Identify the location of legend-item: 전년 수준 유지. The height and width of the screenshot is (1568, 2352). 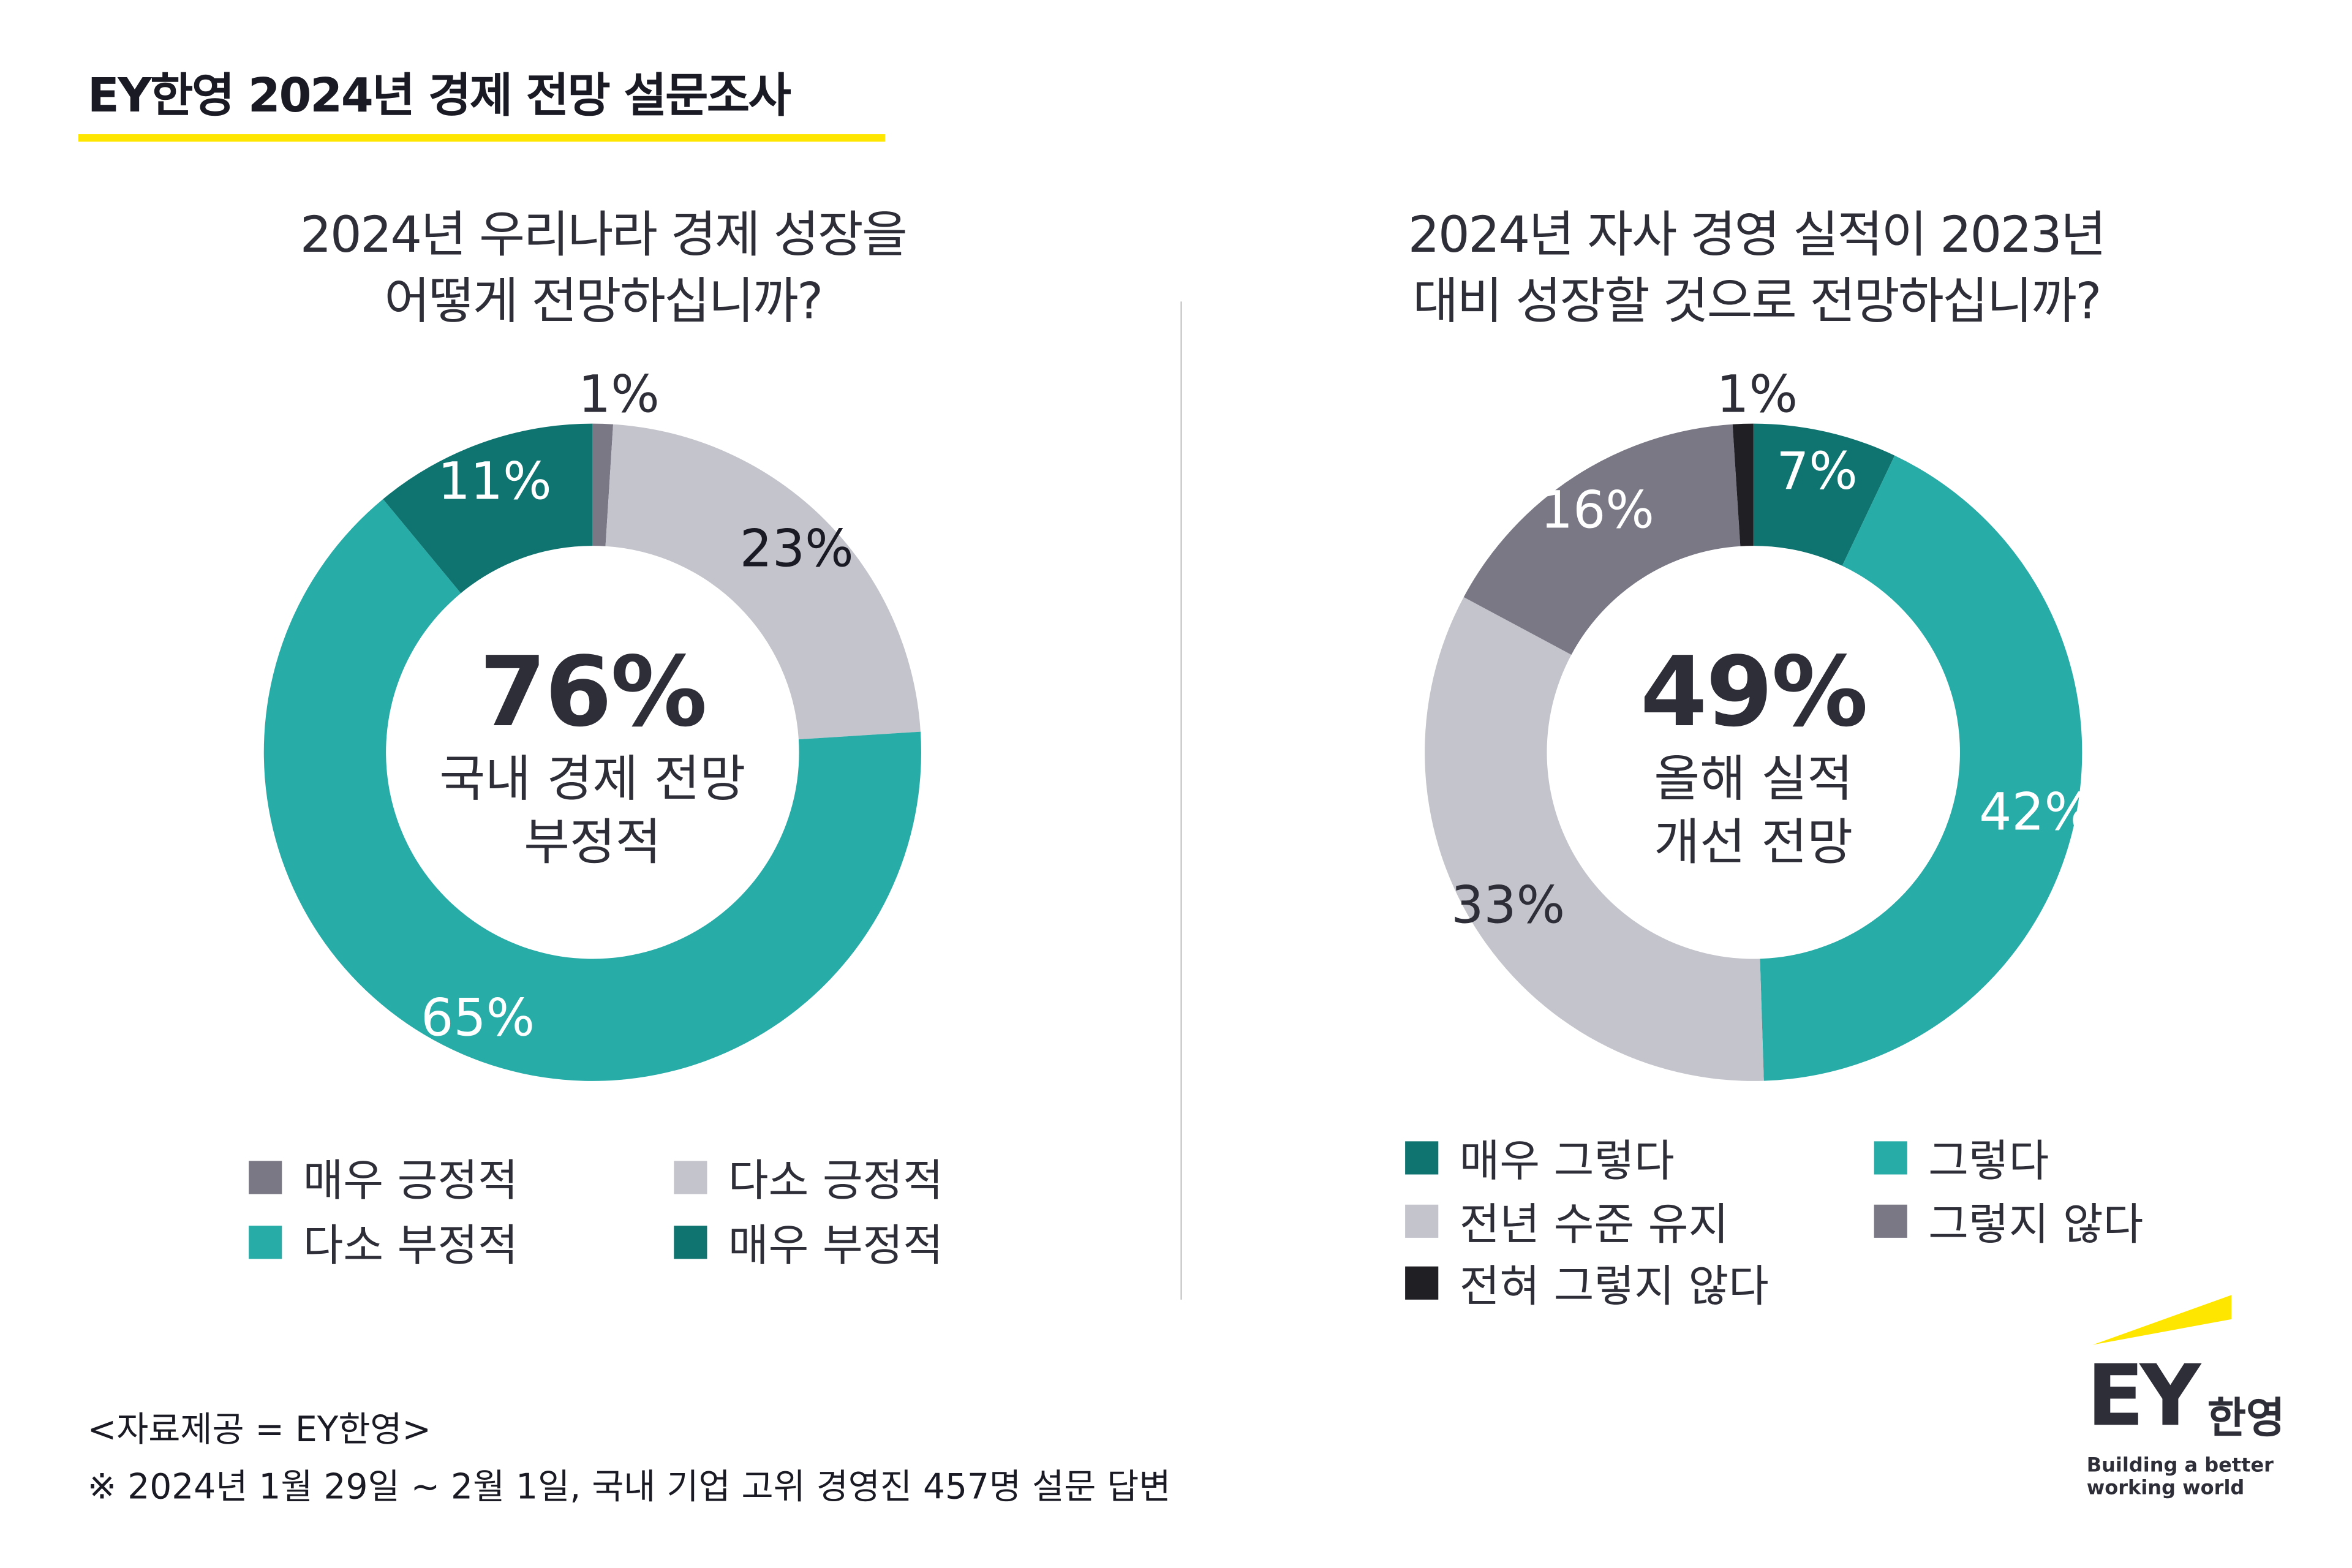
(1567, 1221).